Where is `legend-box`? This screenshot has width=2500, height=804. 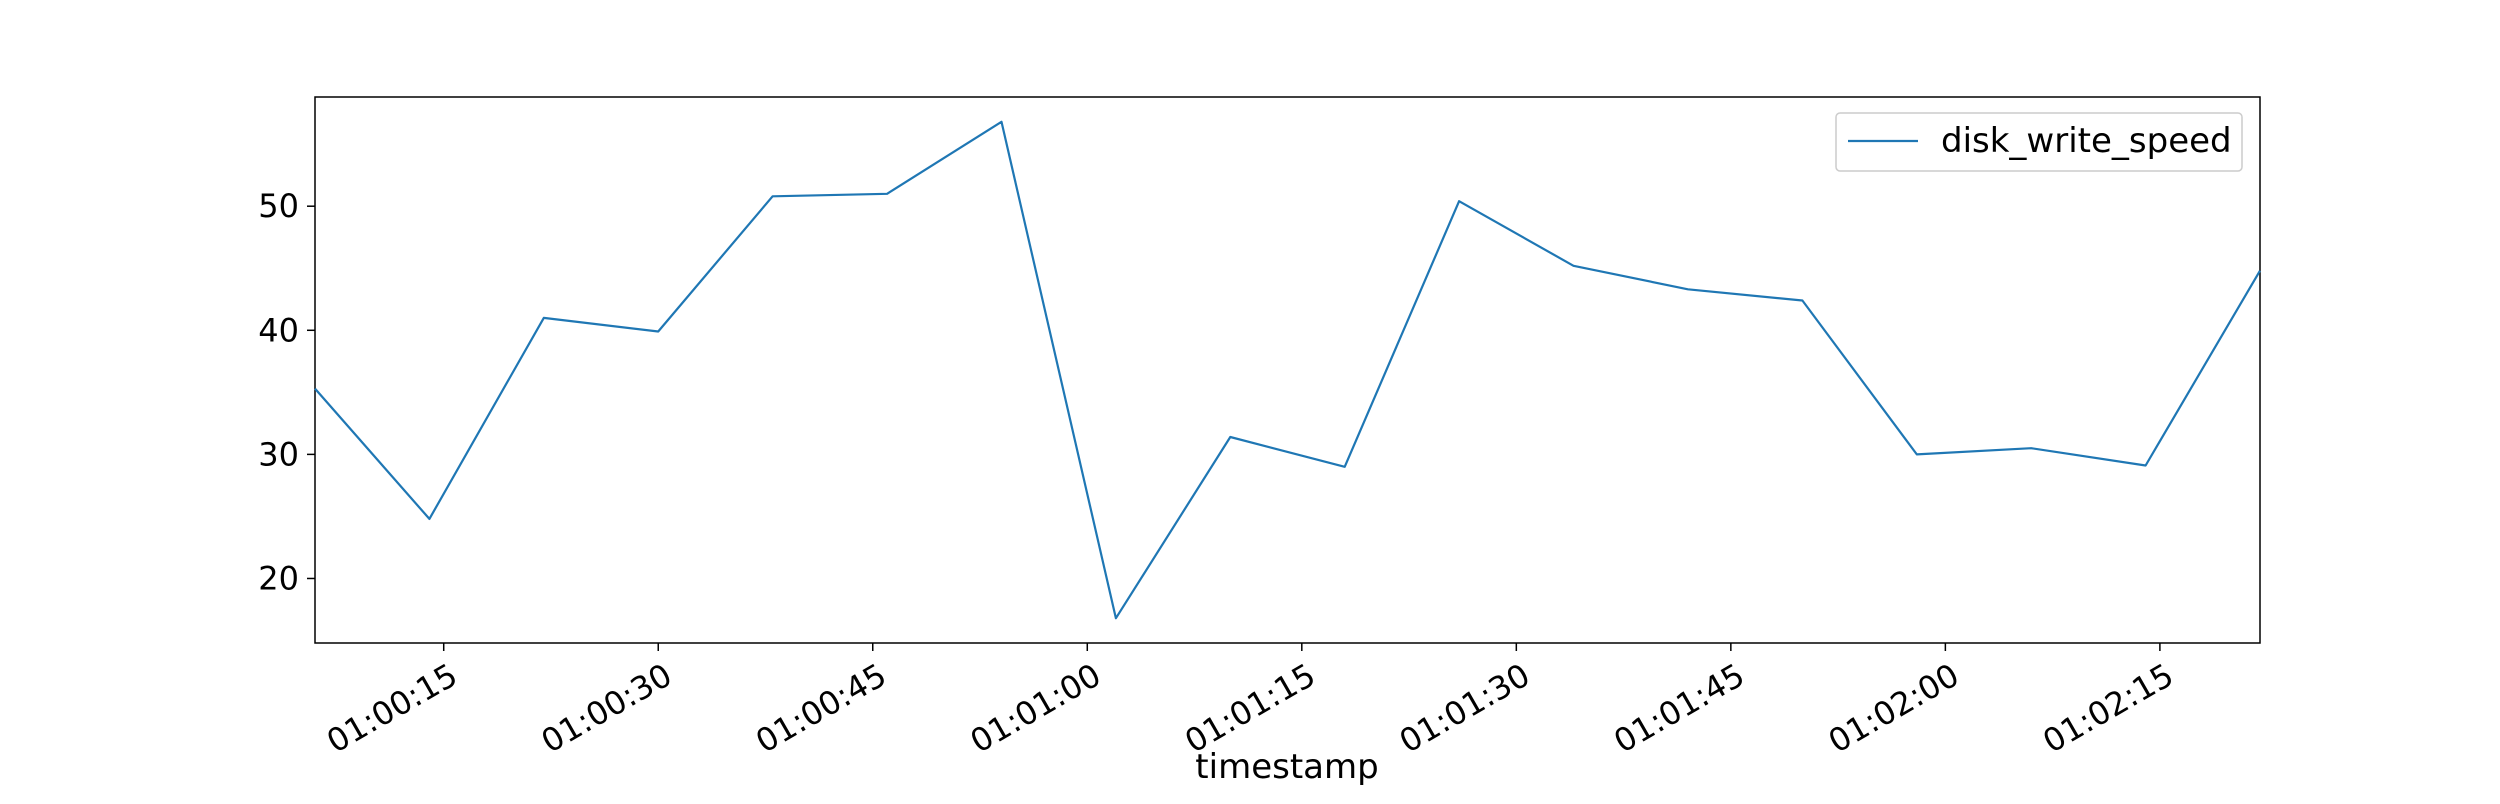
legend-box is located at coordinates (2039, 142).